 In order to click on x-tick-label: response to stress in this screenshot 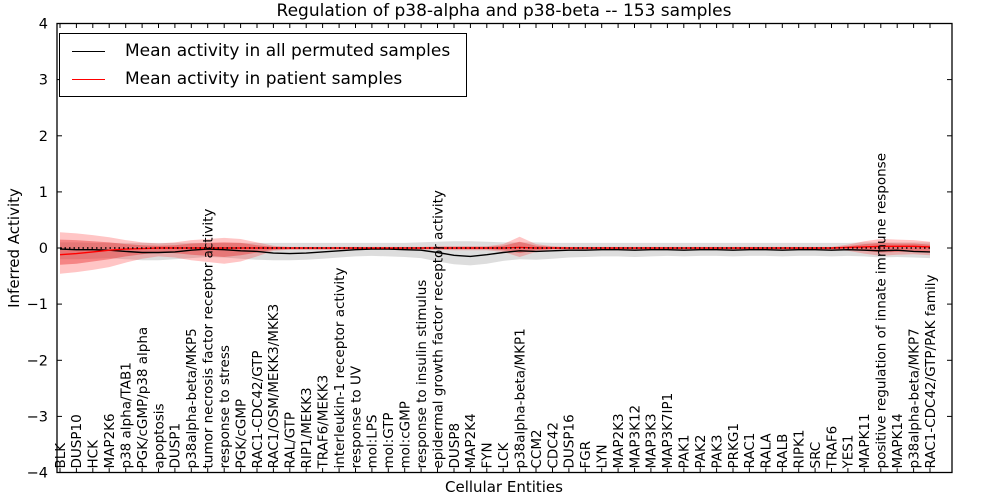, I will do `click(225, 406)`.